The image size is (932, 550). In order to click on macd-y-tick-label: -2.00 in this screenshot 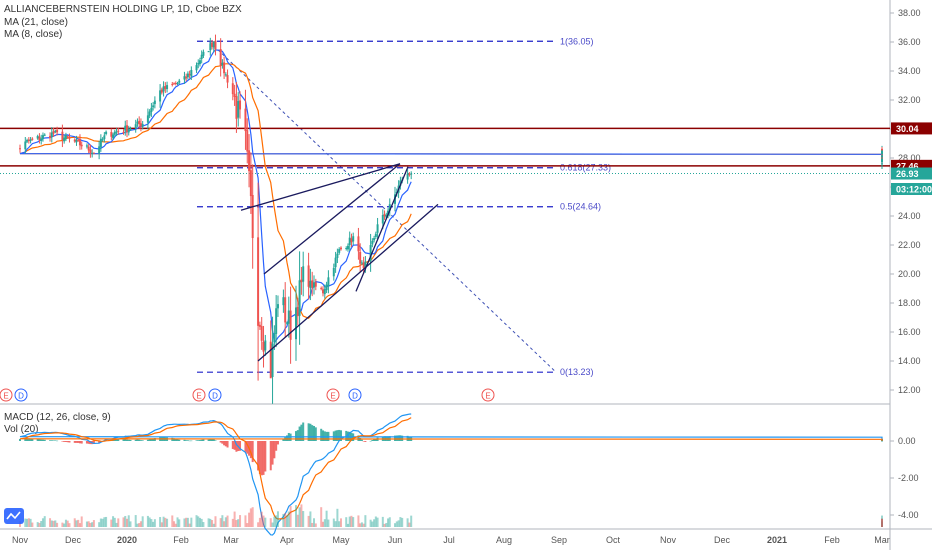, I will do `click(908, 478)`.